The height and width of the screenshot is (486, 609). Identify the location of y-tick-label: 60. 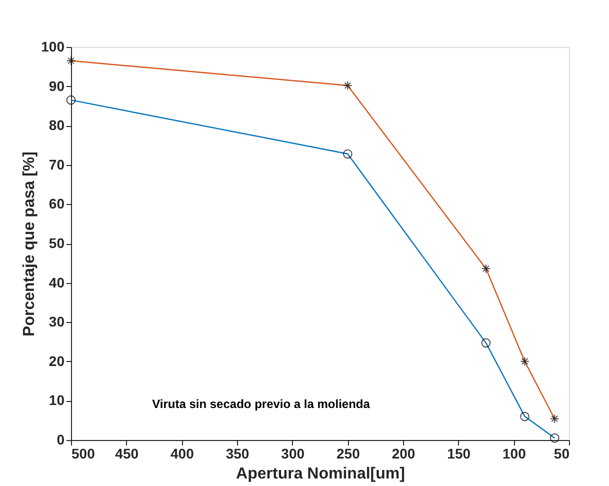
(56, 204).